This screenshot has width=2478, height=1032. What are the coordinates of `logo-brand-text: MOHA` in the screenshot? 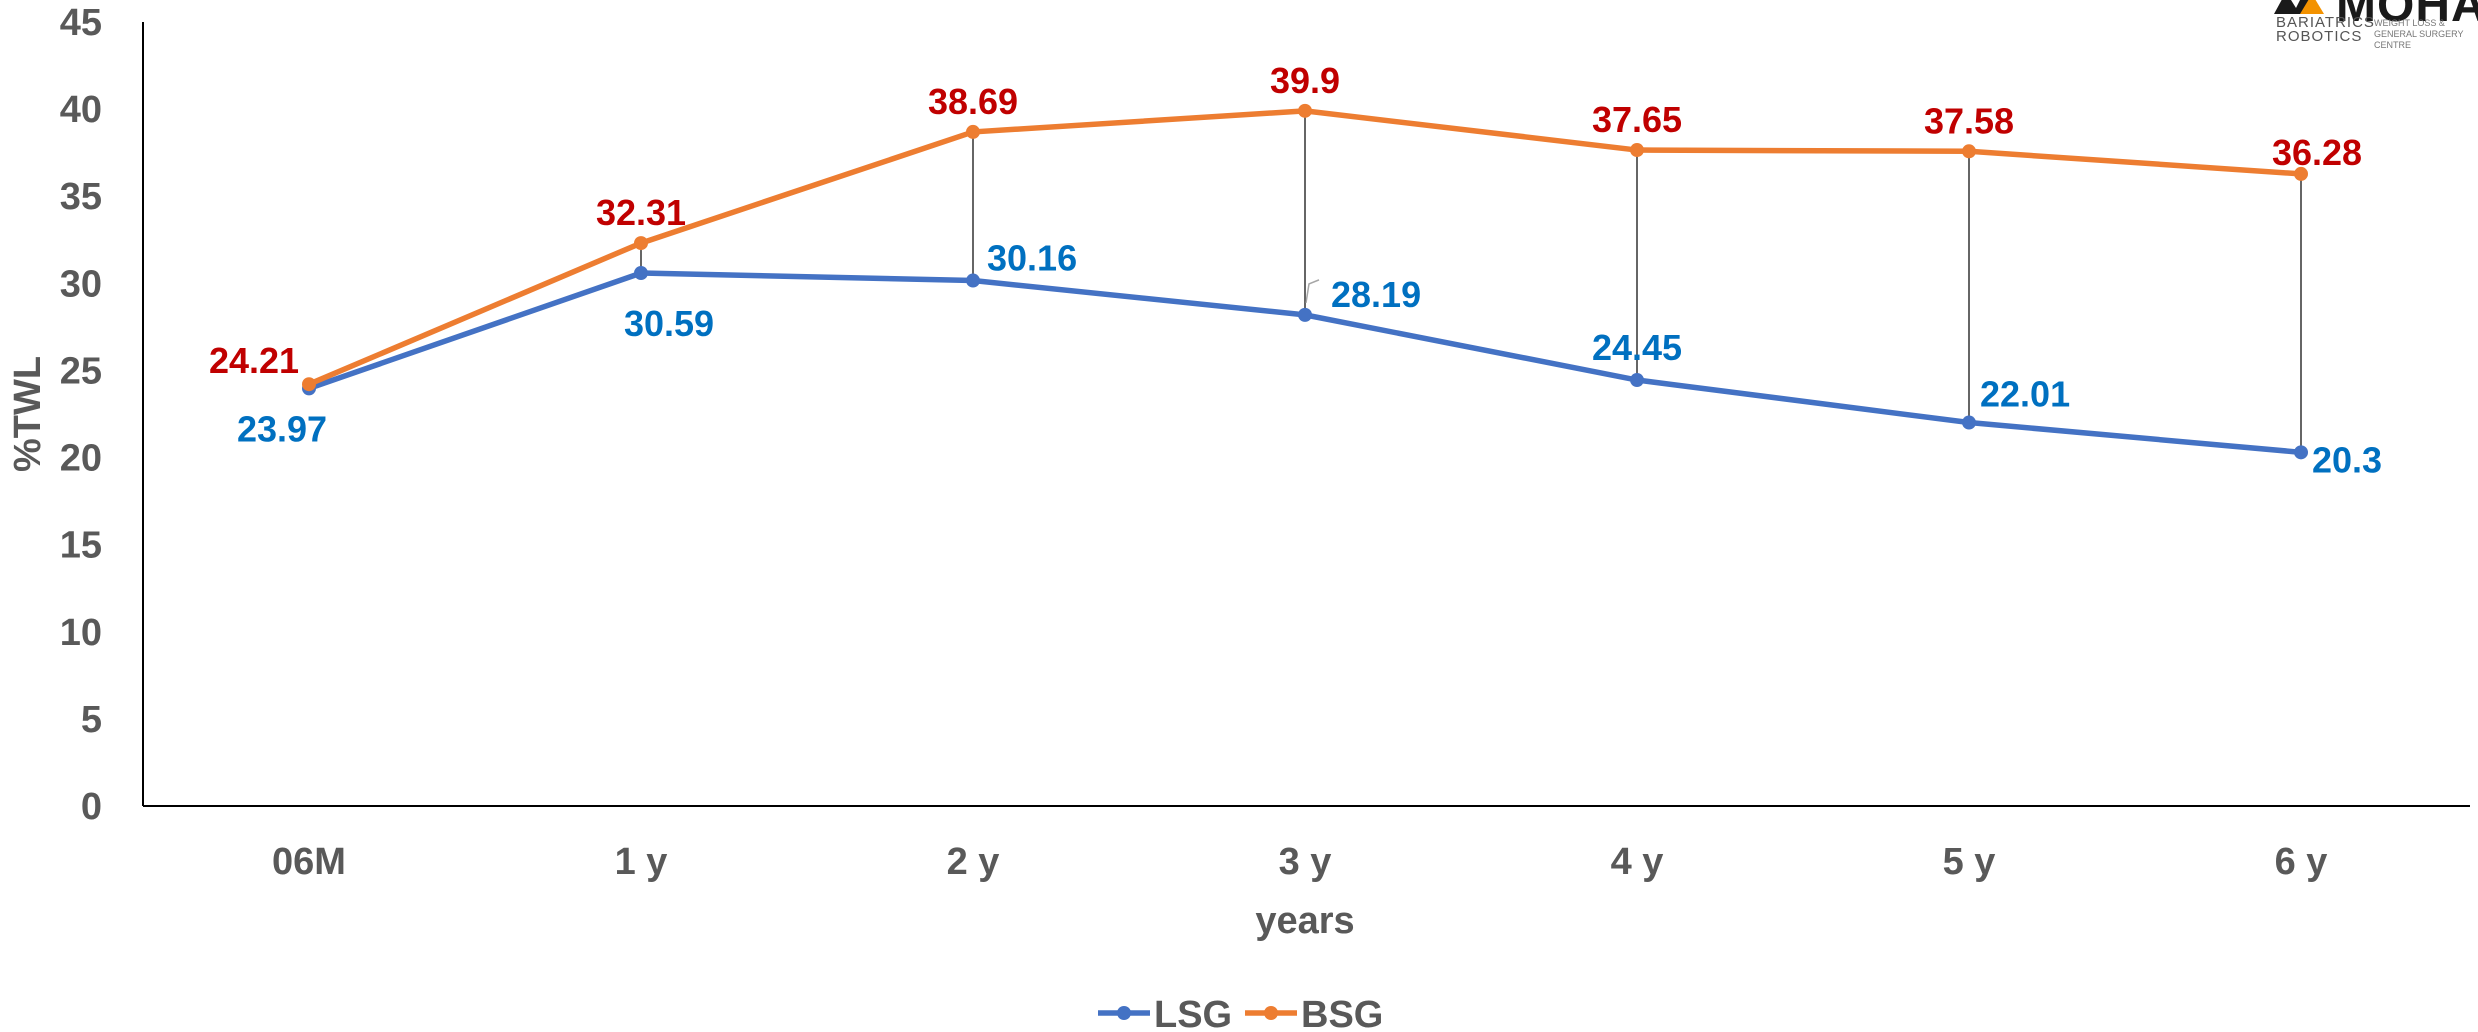 It's located at (2407, 16).